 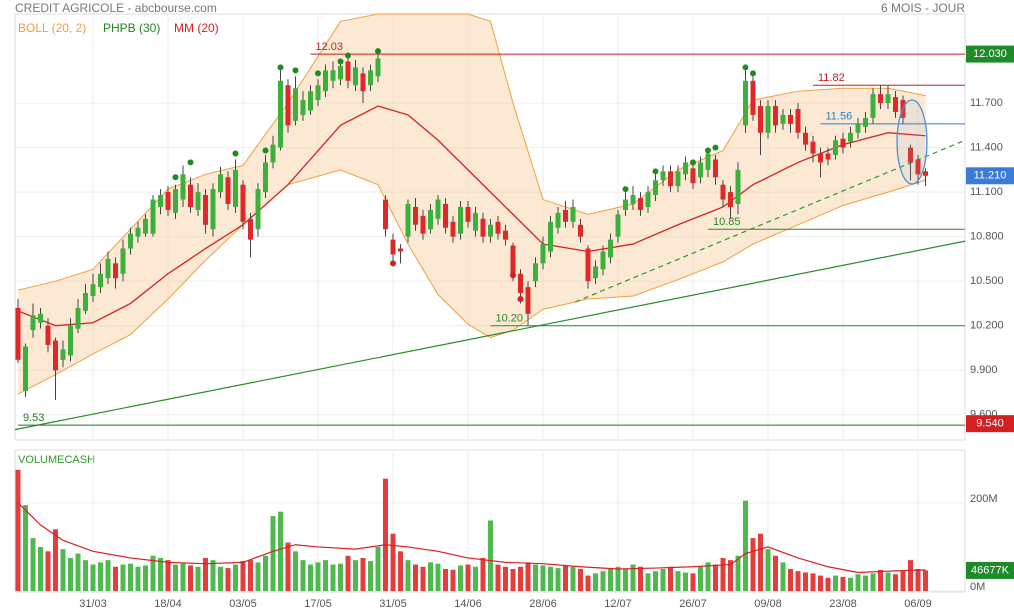 I want to click on x-tick-label: 18/04, so click(x=168, y=604).